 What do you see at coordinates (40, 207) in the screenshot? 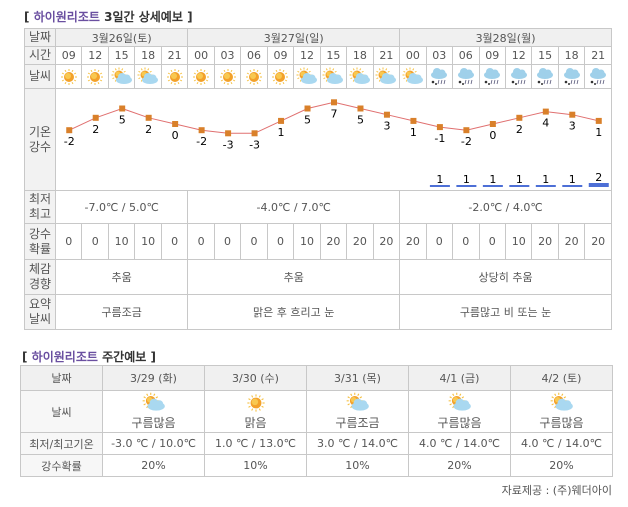
I see `label-minmax: 최저 최고` at bounding box center [40, 207].